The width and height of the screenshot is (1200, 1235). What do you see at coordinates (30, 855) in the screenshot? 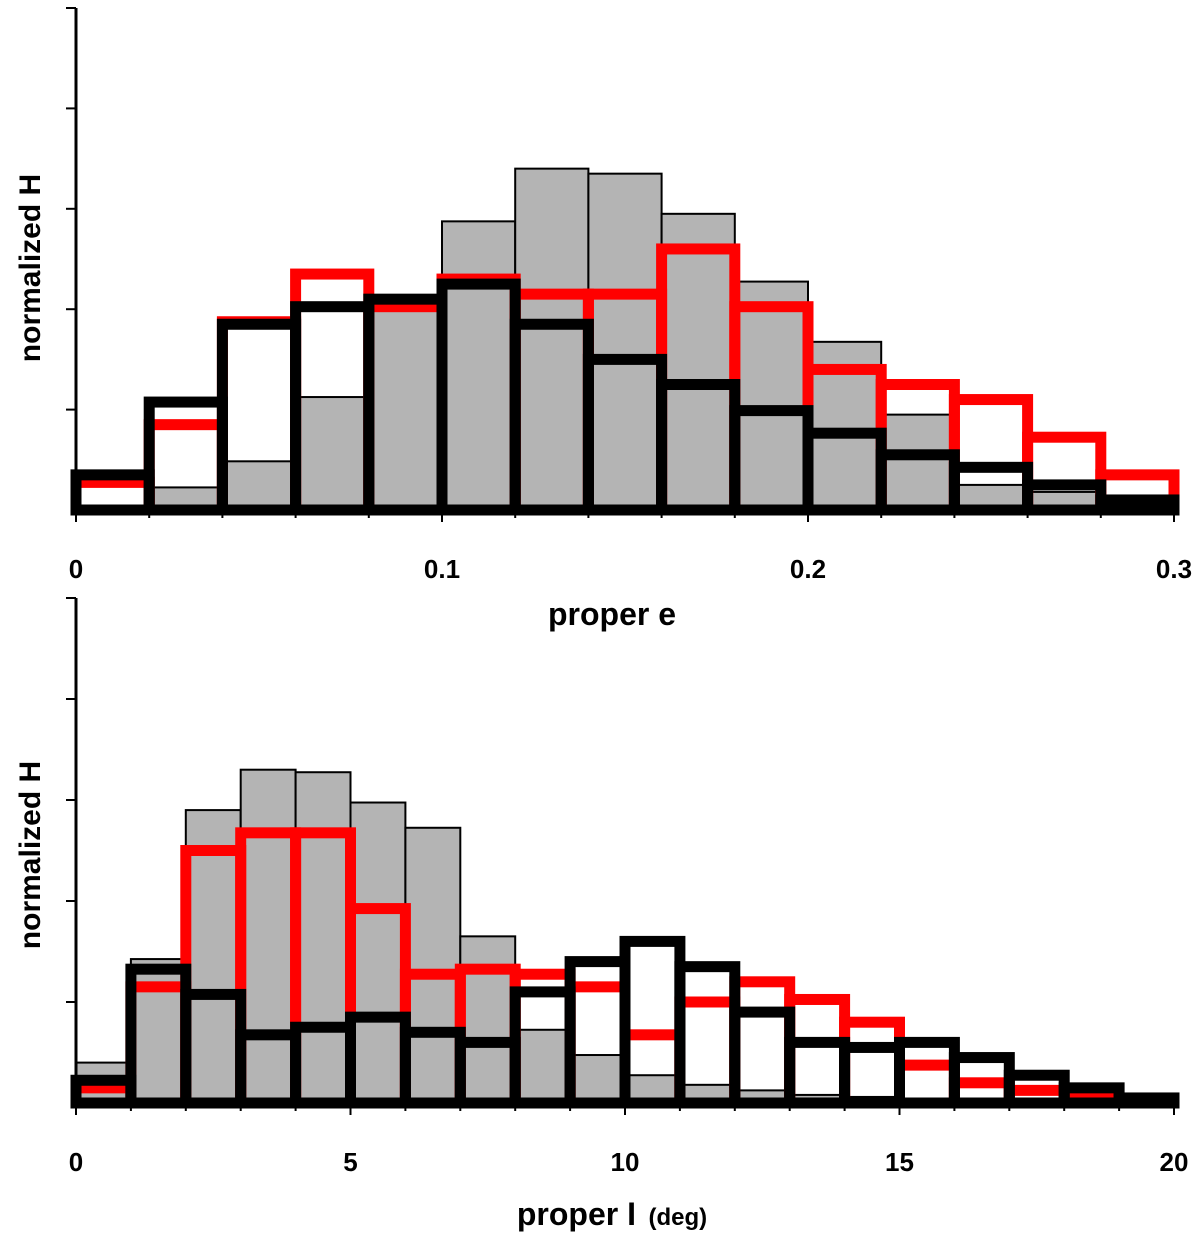
I see `ylabel-bottom: normalized H` at bounding box center [30, 855].